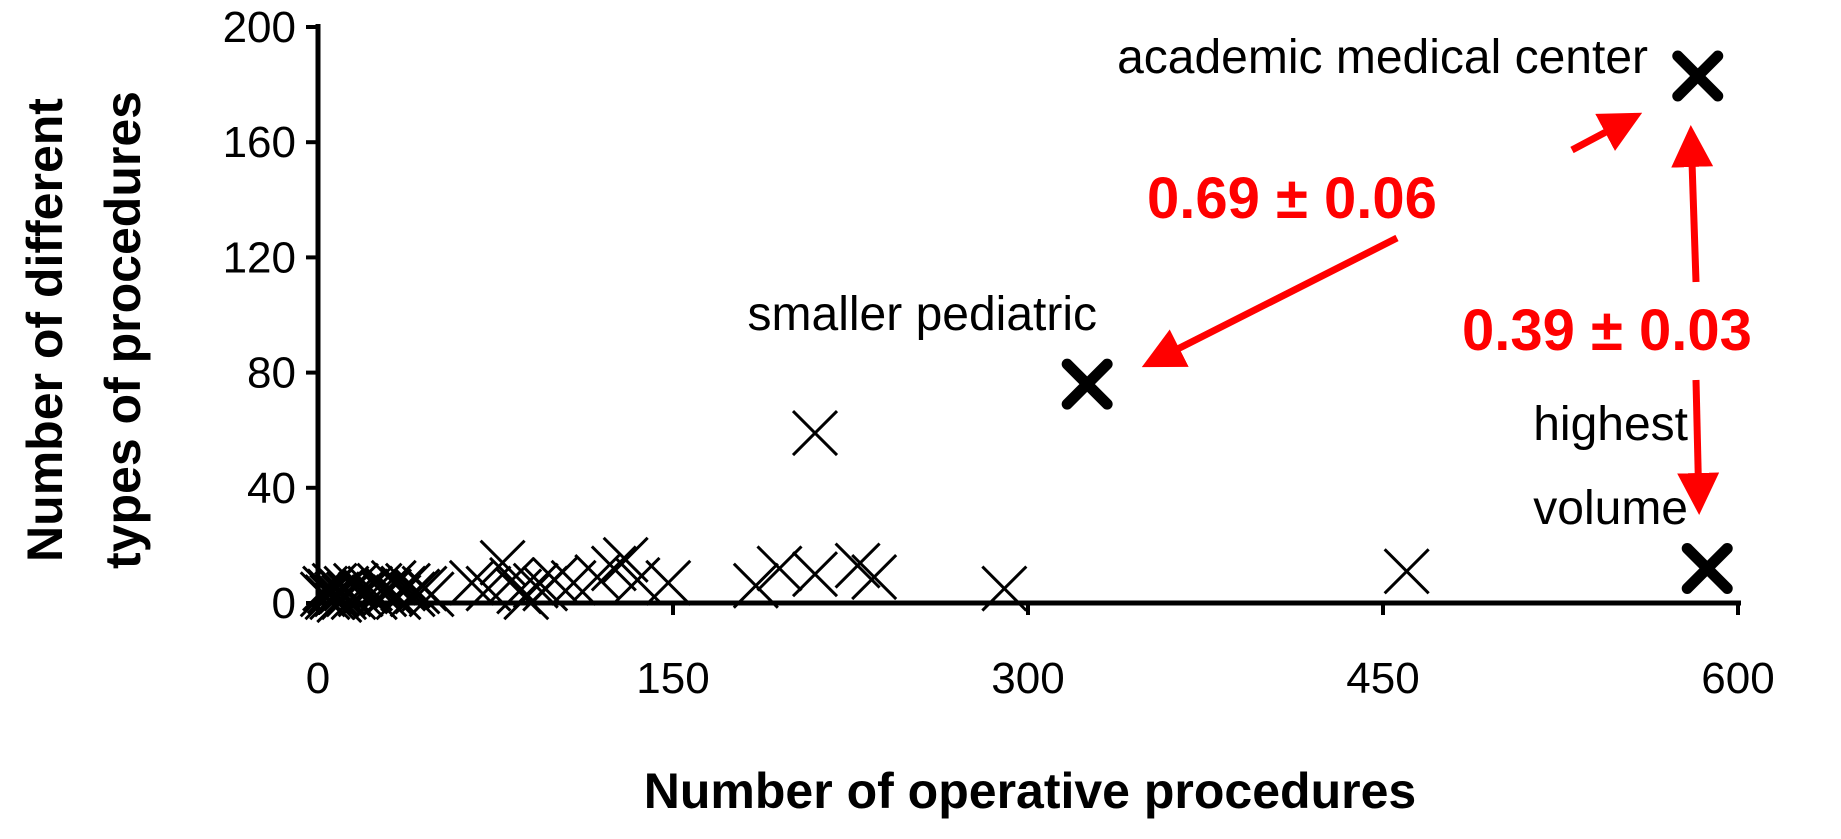 This screenshot has height=839, width=1841. What do you see at coordinates (123, 330) in the screenshot?
I see `y-axis-title-line2: types of procedures` at bounding box center [123, 330].